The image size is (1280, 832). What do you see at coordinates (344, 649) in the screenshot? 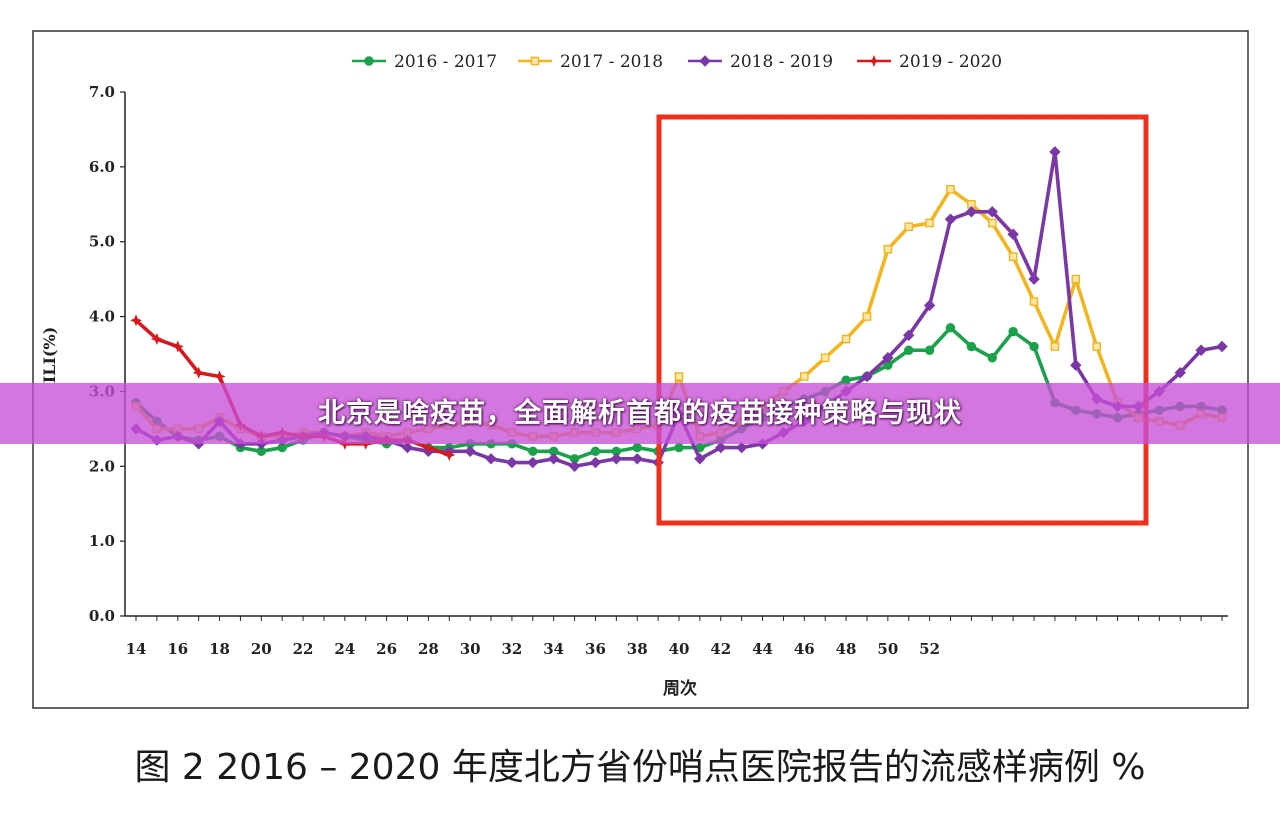
I see `x-tick-label: 24` at bounding box center [344, 649].